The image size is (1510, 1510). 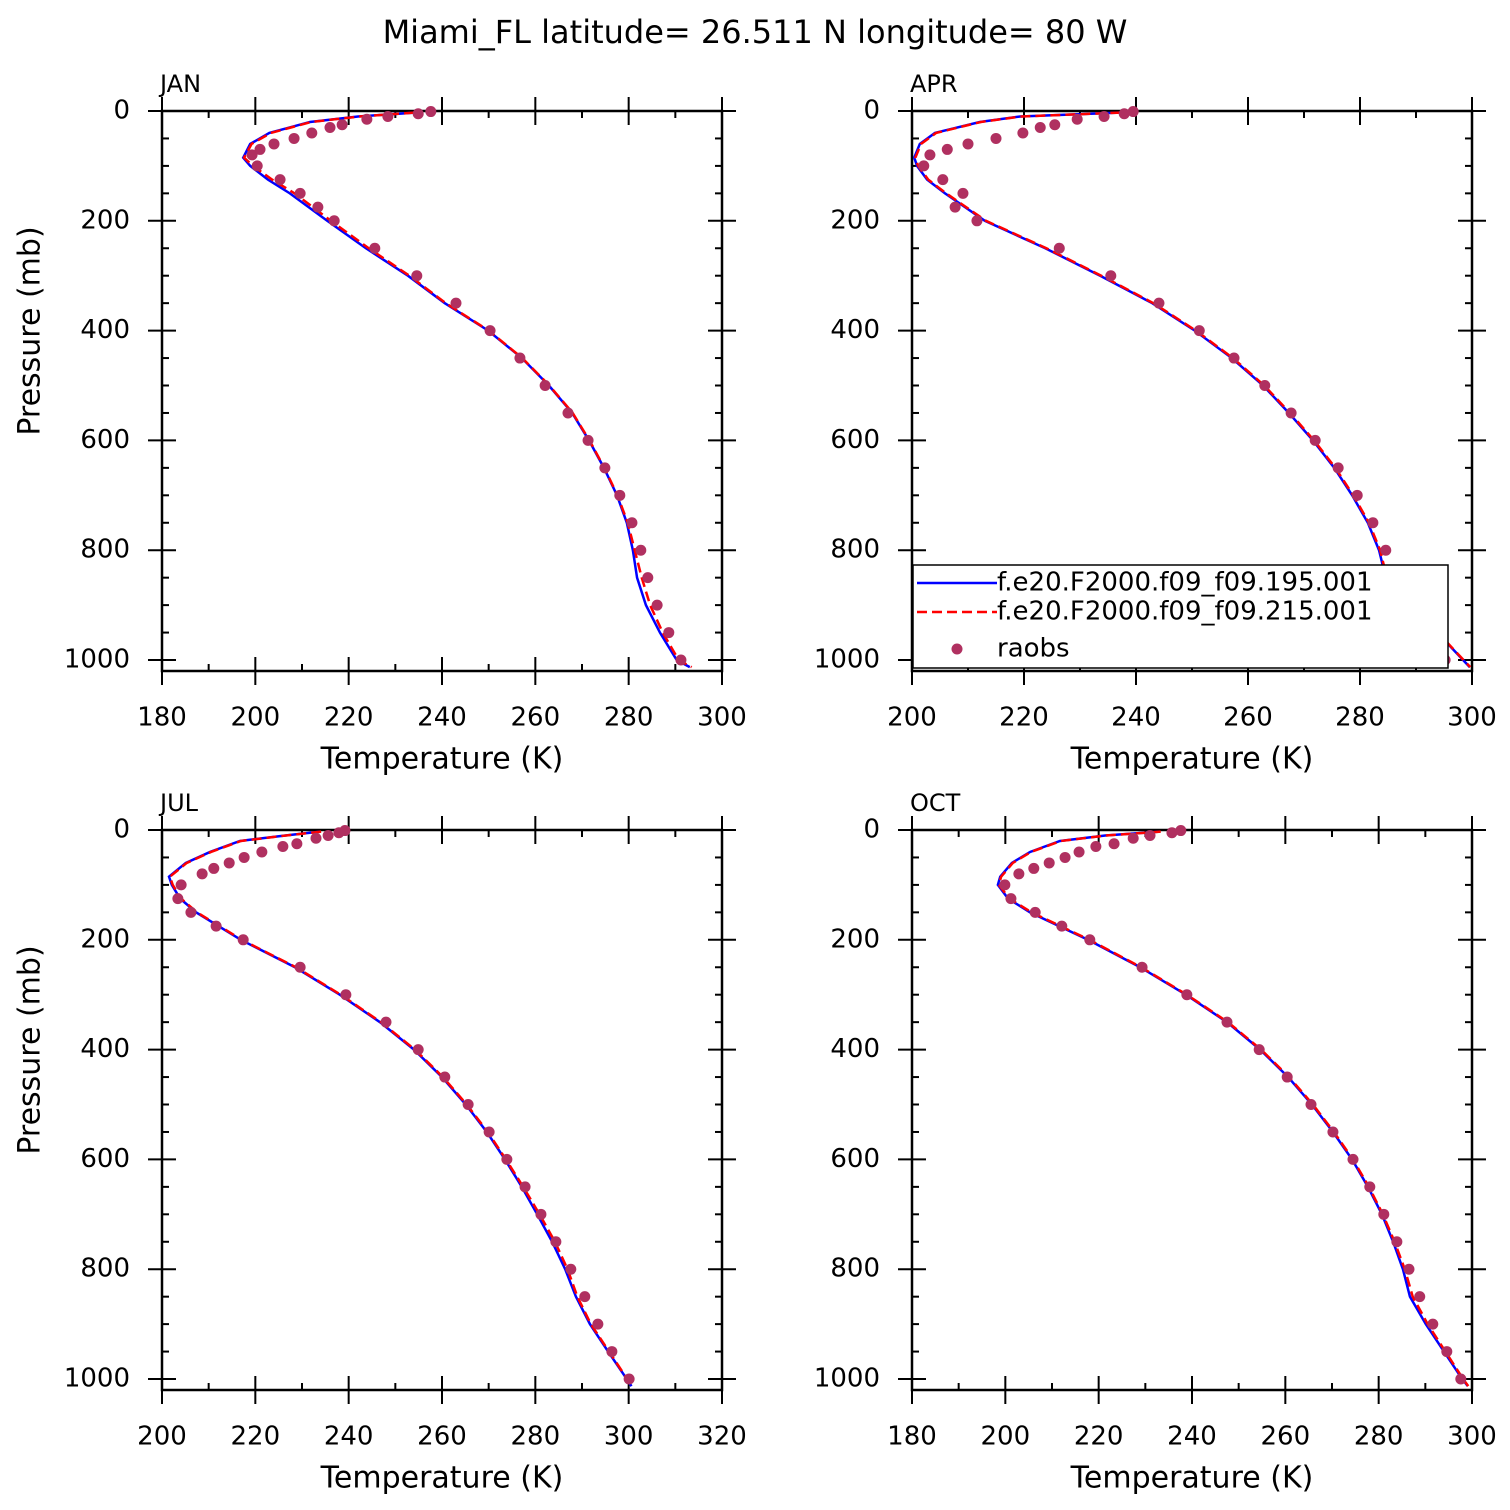 What do you see at coordinates (957, 649) in the screenshot?
I see `legend-marker` at bounding box center [957, 649].